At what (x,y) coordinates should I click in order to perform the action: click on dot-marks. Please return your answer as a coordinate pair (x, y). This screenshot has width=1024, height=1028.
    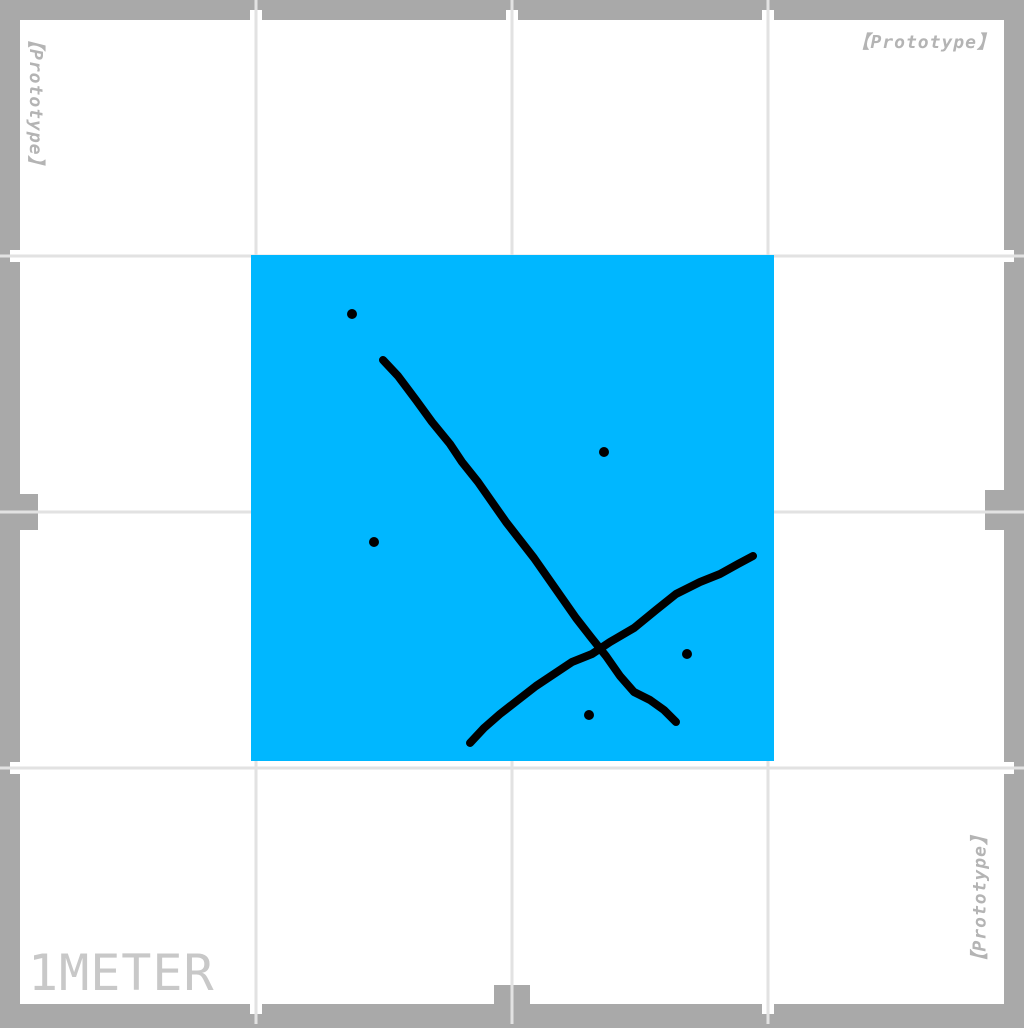
    Looking at the image, I should click on (519, 514).